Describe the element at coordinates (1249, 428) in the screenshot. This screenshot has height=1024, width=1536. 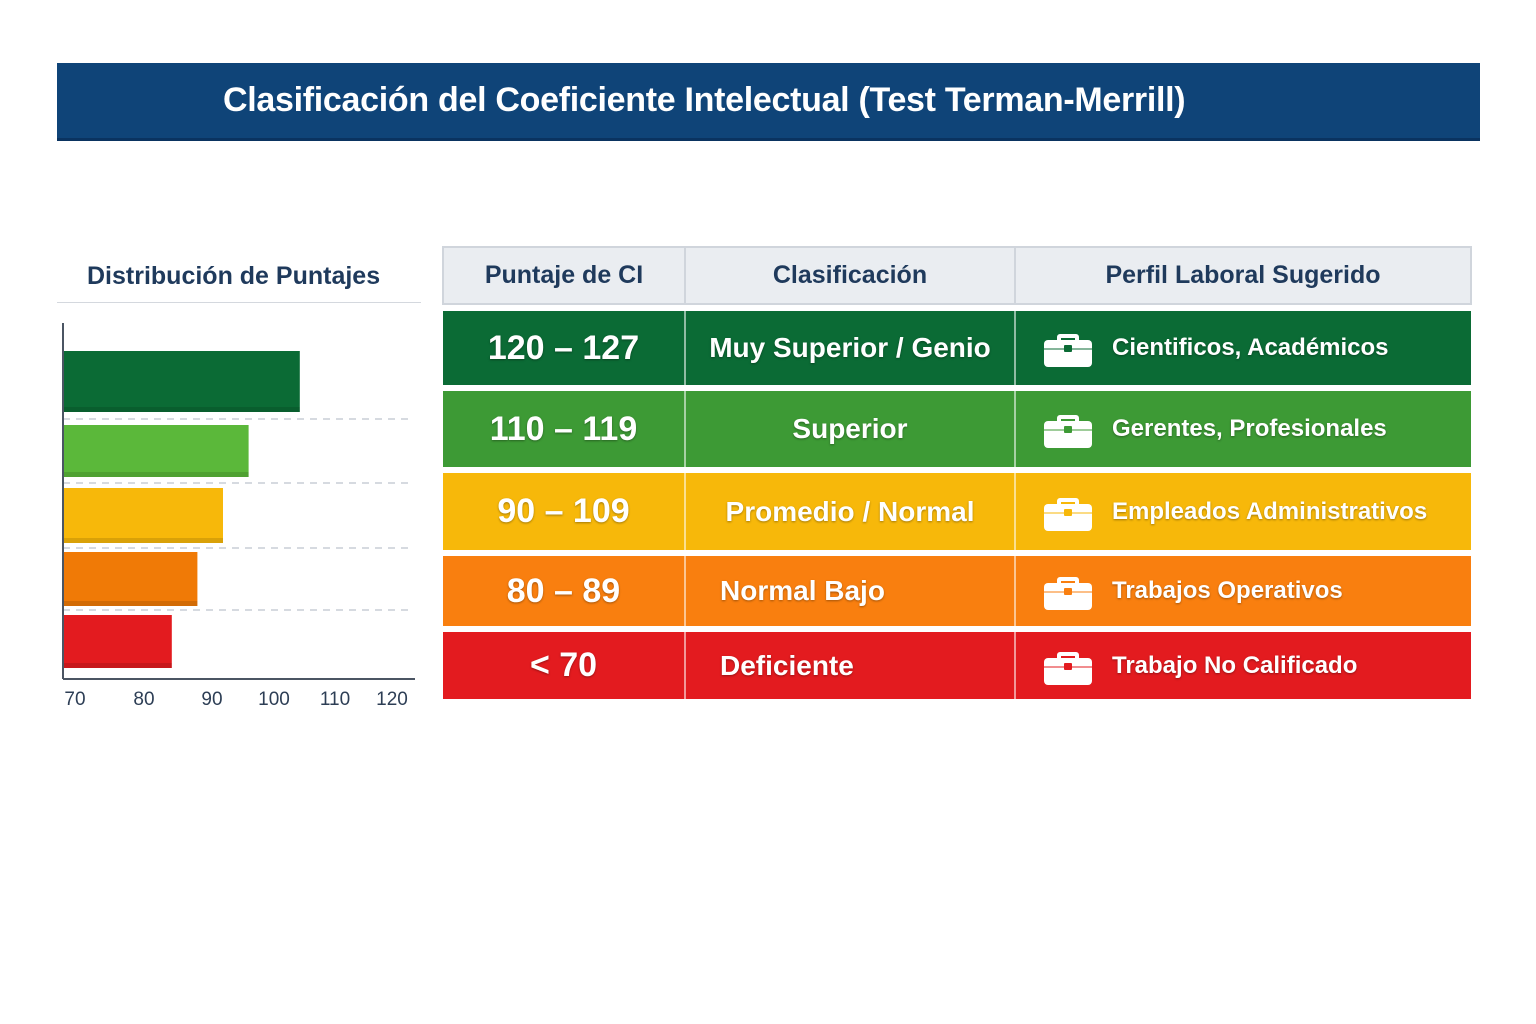
I see `profile-text: Gerentes, Profesionales` at that location.